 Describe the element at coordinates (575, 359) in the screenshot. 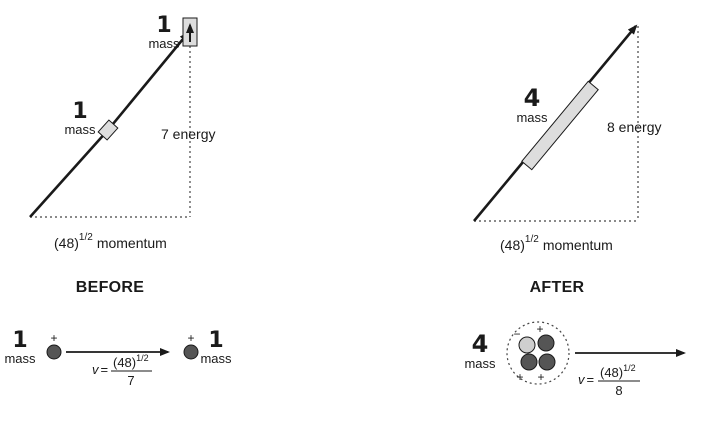

I see `after-collision: 4 mass + + + − v = (48)1/2 8` at that location.